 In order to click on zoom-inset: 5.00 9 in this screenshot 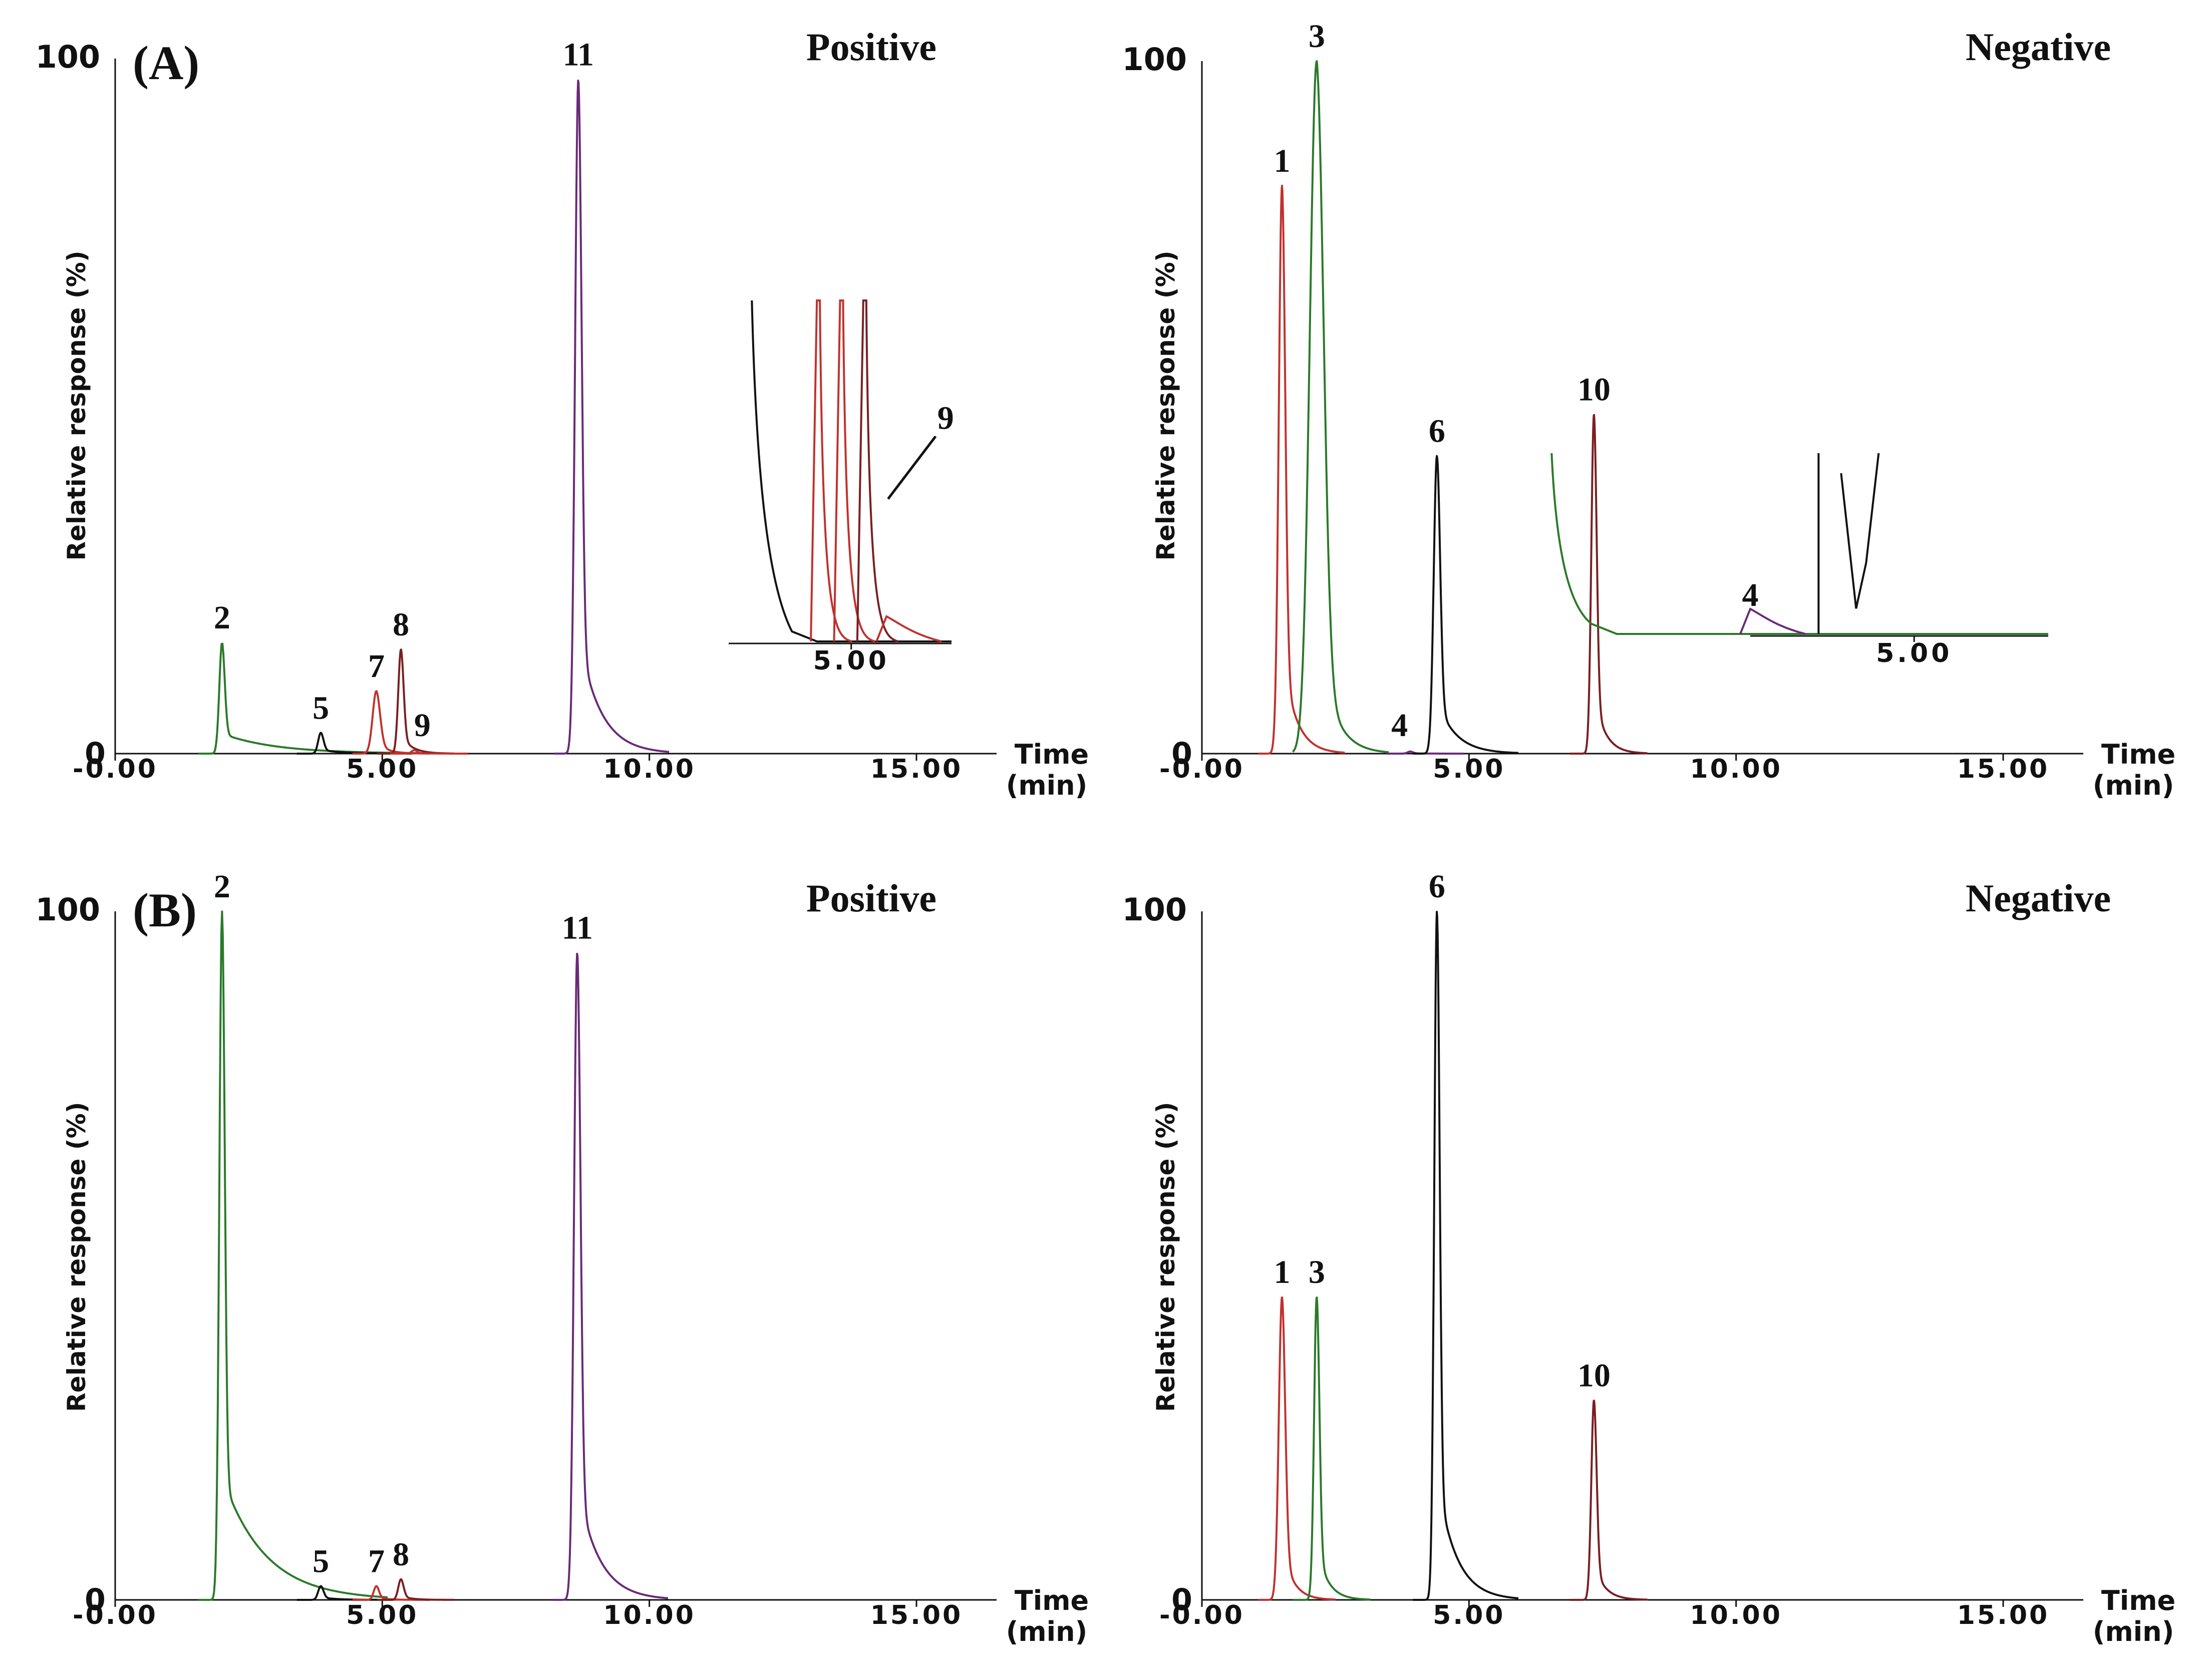, I will do `click(841, 487)`.